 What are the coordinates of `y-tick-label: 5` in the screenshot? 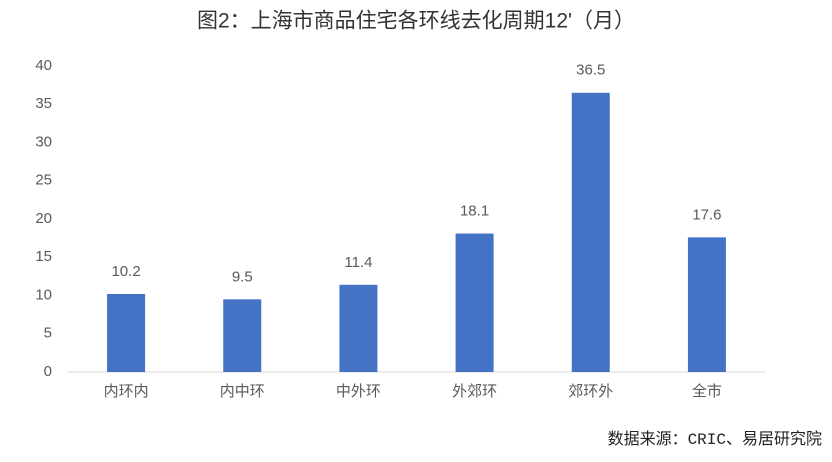 It's located at (48, 333).